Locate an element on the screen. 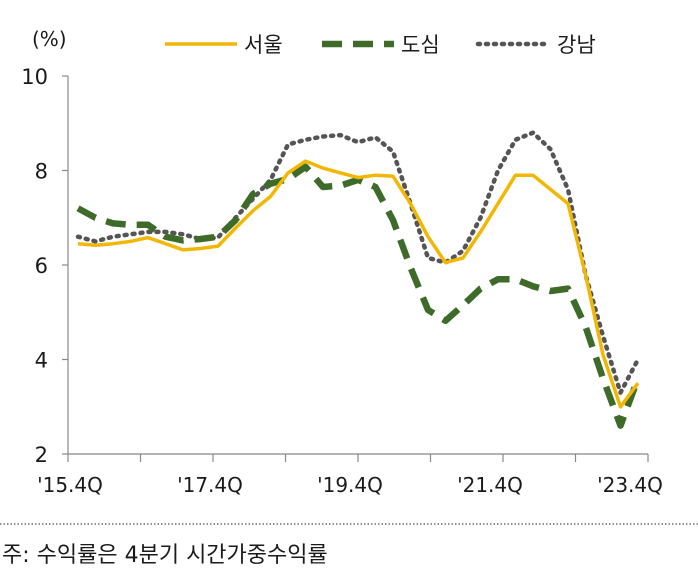  legend-label: 도심 is located at coordinates (420, 45).